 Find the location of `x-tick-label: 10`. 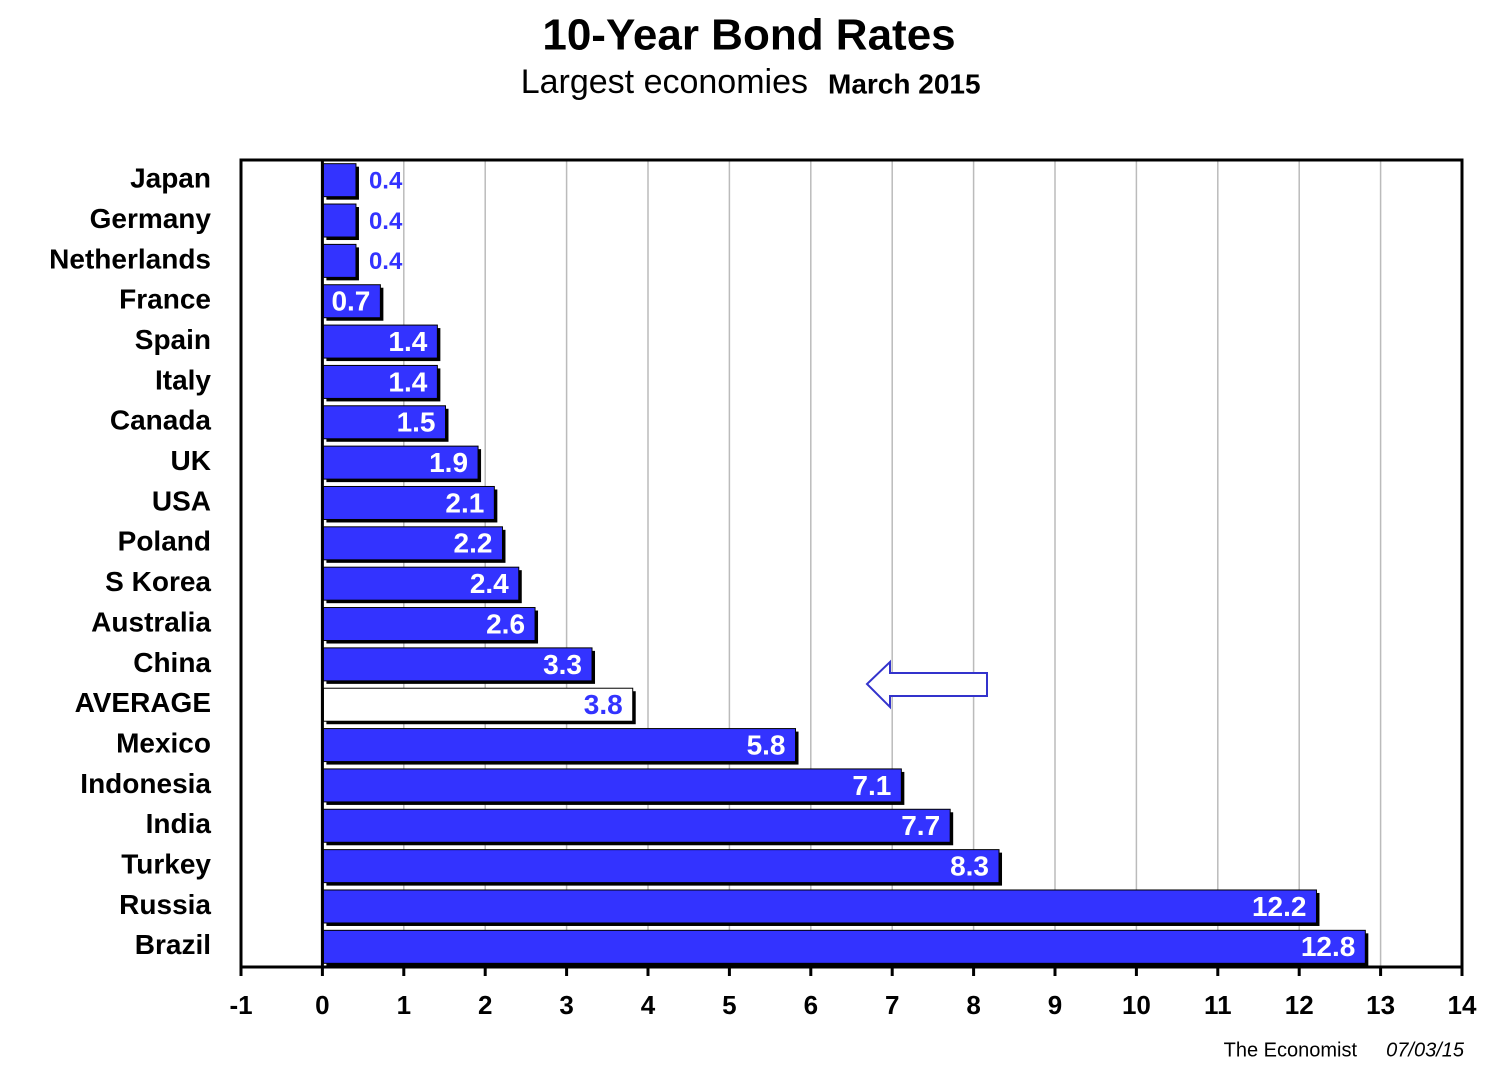

x-tick-label: 10 is located at coordinates (1136, 1005).